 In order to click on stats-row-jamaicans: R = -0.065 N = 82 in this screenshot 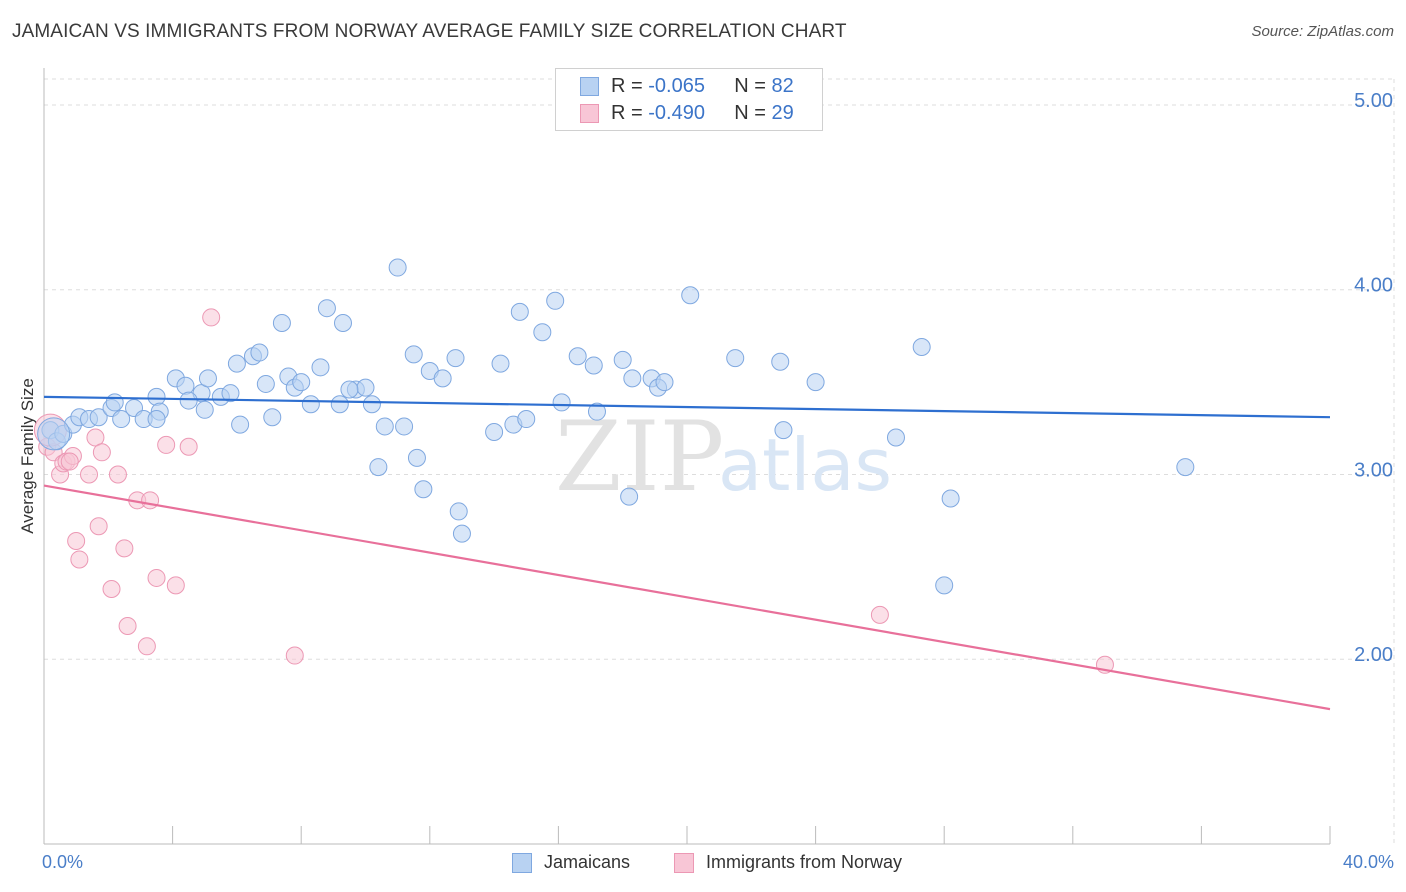, I will do `click(687, 86)`.